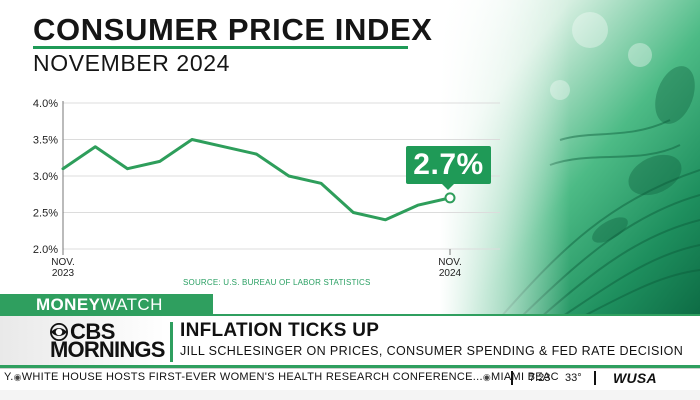 This screenshot has width=700, height=400. Describe the element at coordinates (131, 304) in the screenshot. I see `segment-label-light: WATCH` at that location.